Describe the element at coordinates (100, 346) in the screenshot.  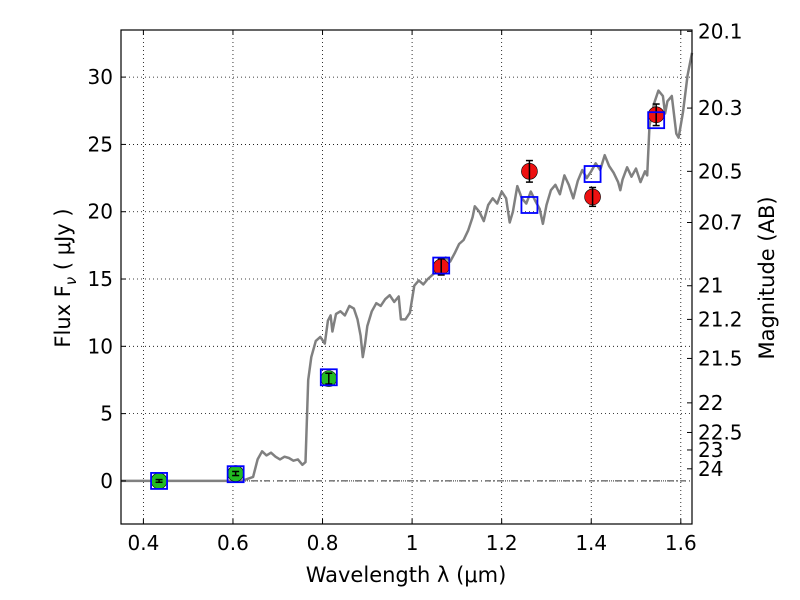
I see `y-tick-label: 10` at that location.